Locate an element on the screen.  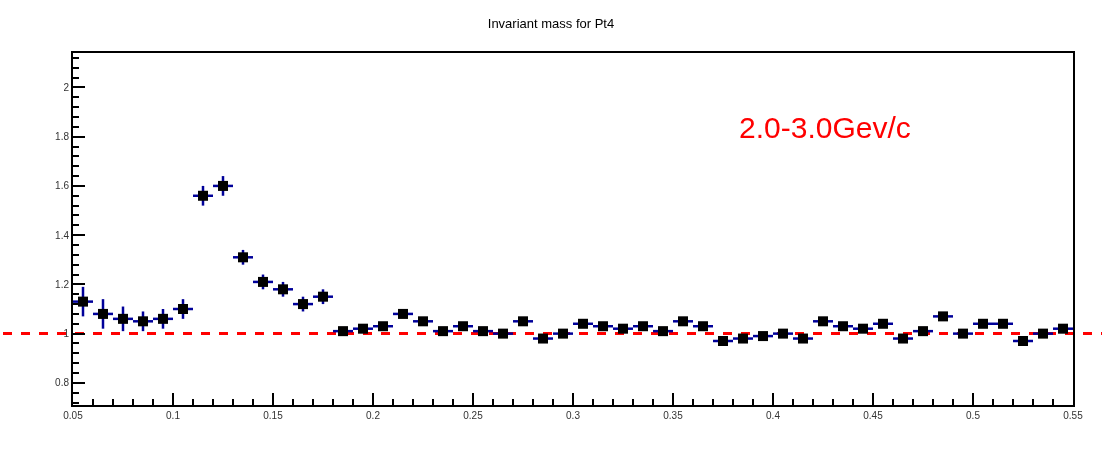
y-tick-label: 0.8 is located at coordinates (62, 383).